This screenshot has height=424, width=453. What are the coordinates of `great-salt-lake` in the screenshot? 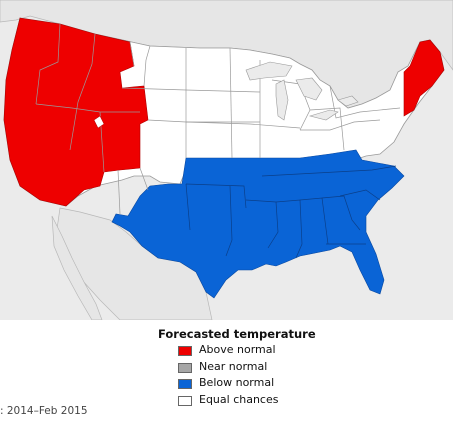 It's located at (99, 122).